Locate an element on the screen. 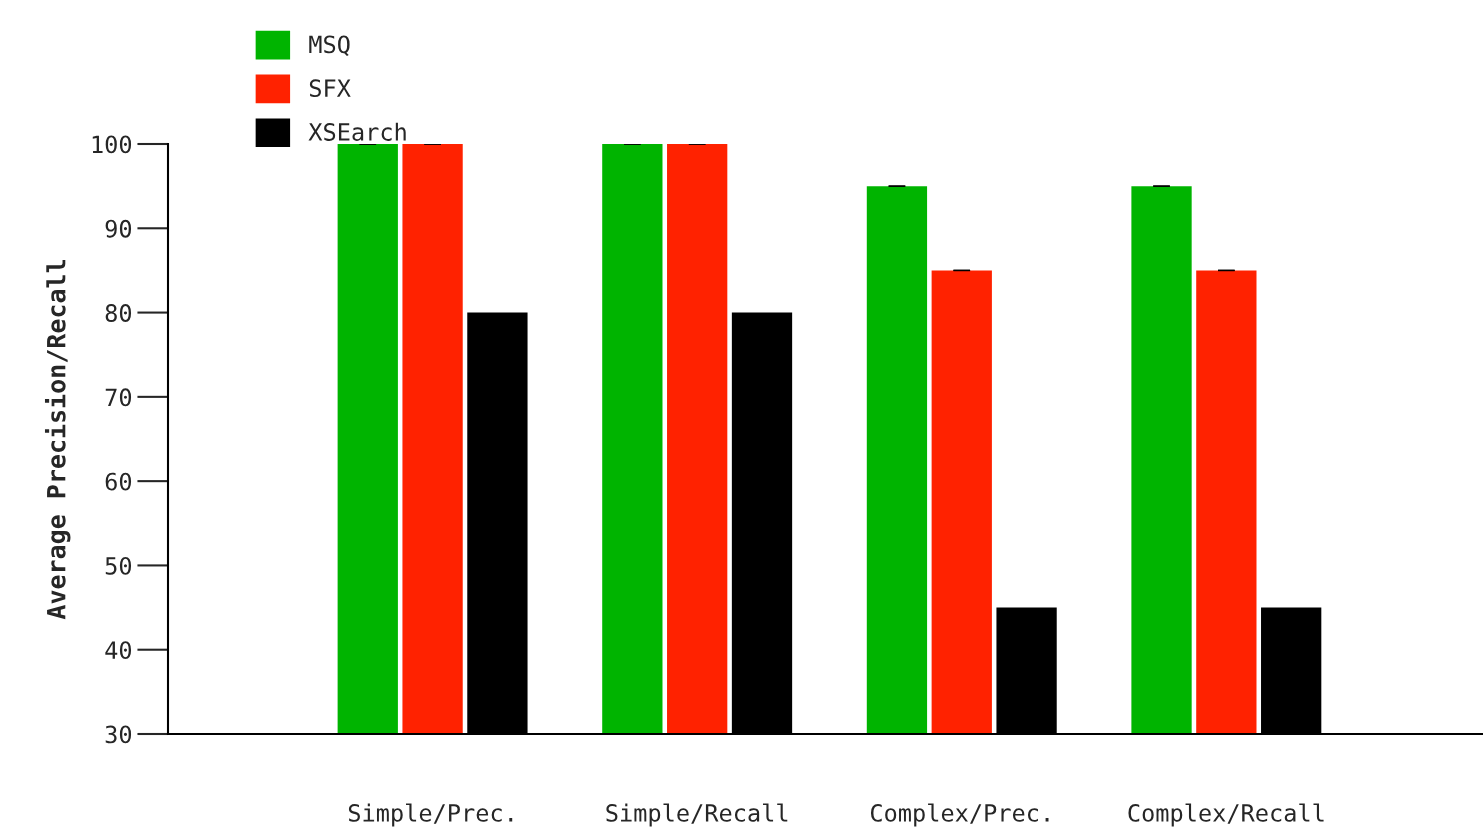 The height and width of the screenshot is (835, 1483). y-tick-label: 30 is located at coordinates (118, 734).